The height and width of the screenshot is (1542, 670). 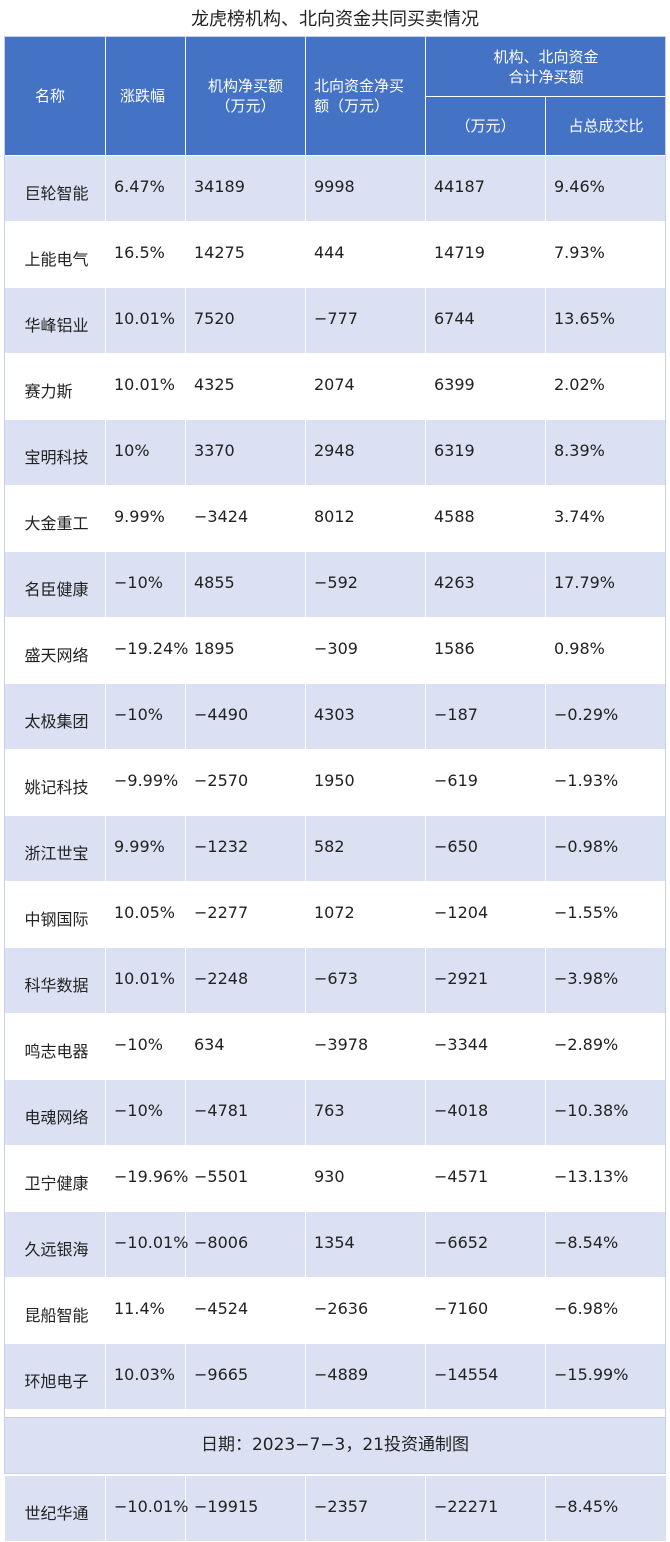 I want to click on cell-inst-net: 4855, so click(x=245, y=584).